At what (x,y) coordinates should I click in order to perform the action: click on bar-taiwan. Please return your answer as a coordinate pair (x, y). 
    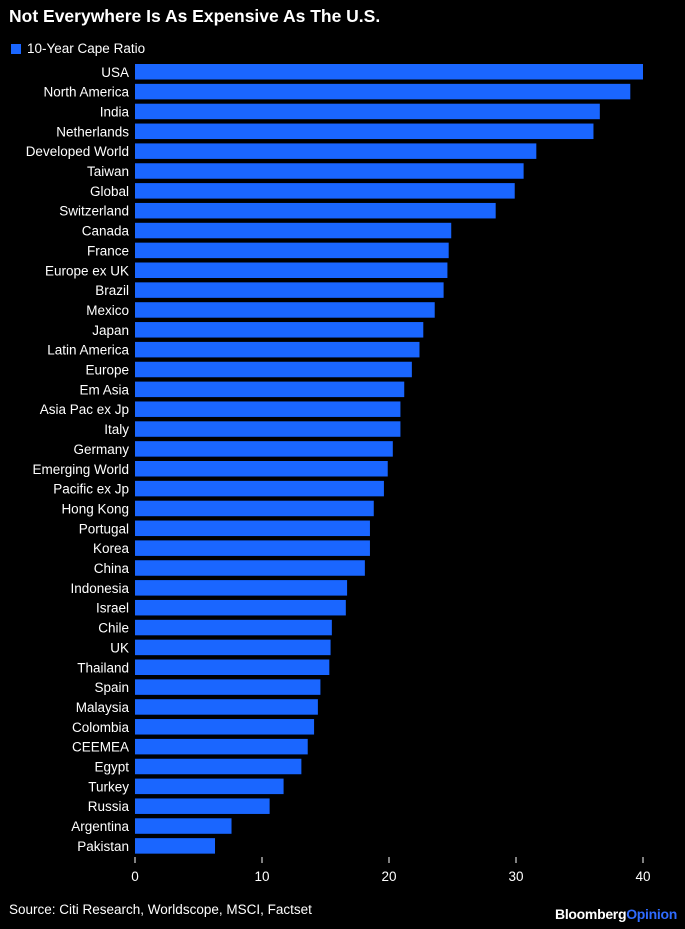
    Looking at the image, I should click on (329, 171).